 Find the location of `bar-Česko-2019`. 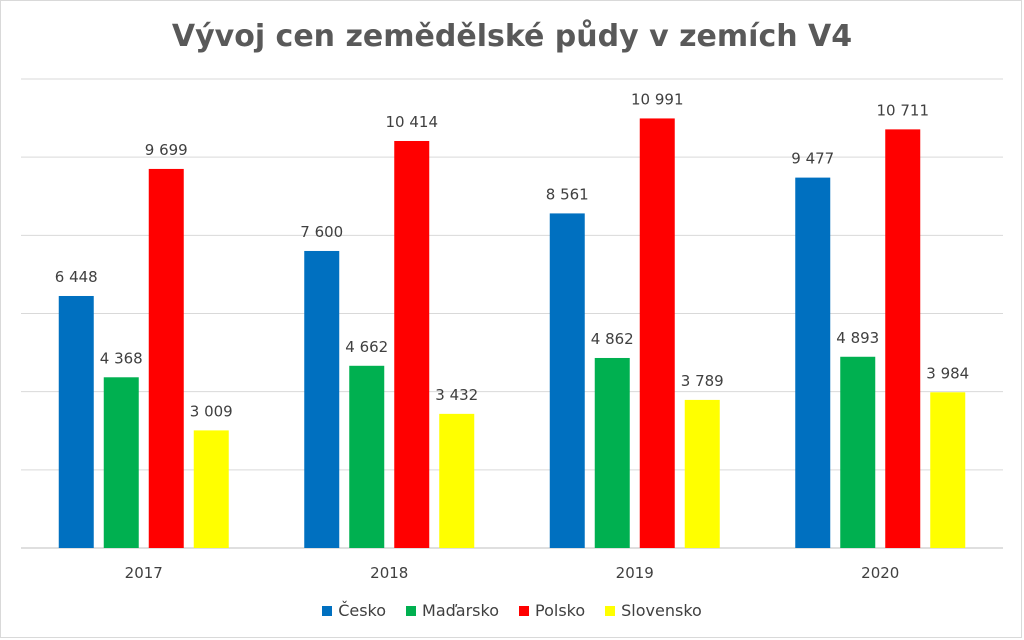

bar-Česko-2019 is located at coordinates (567, 380).